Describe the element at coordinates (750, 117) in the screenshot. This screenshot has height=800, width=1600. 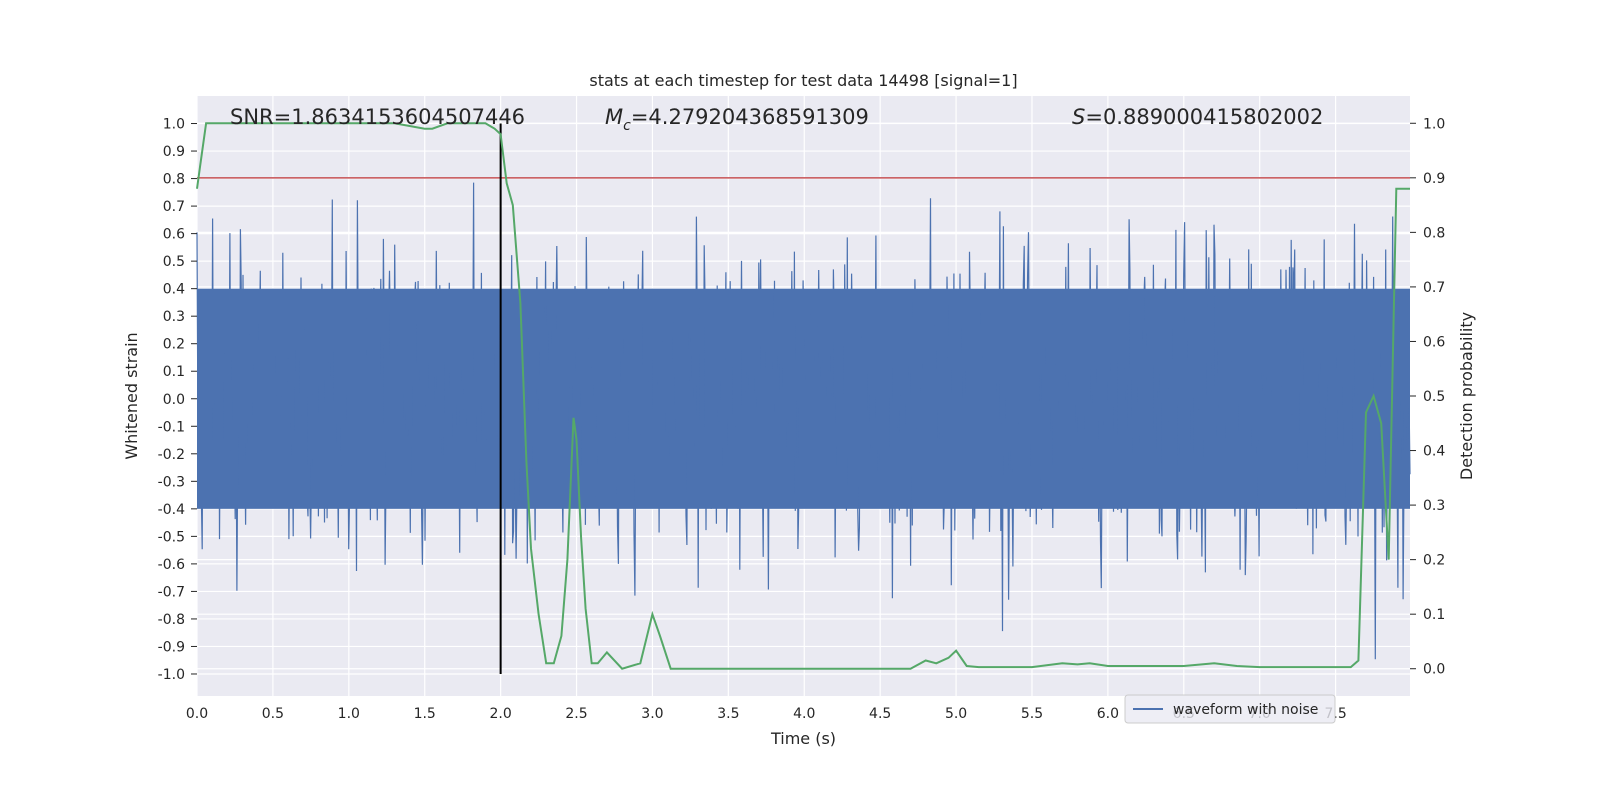
I see `chirp-mass-value: =4.279204368591309` at that location.